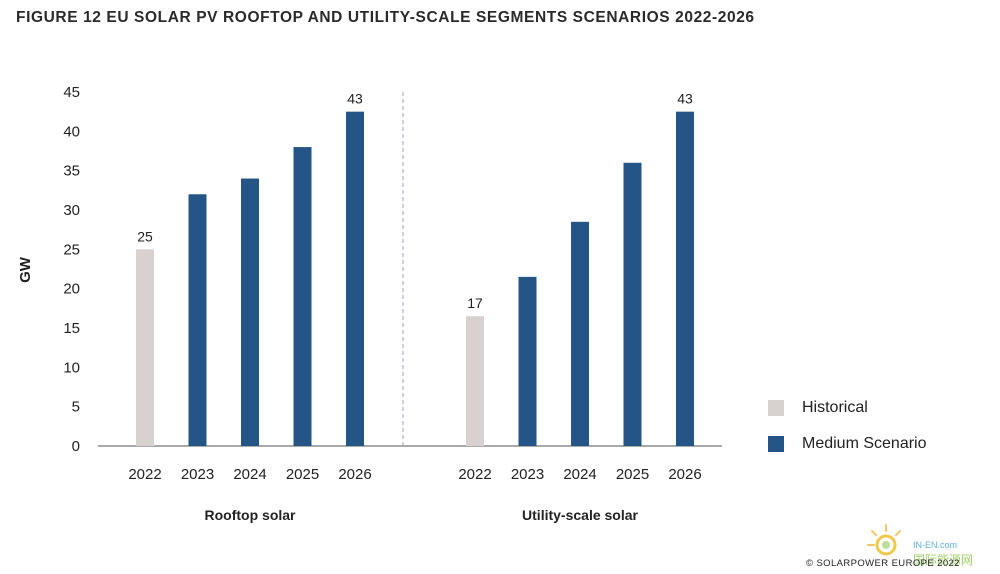  Describe the element at coordinates (835, 407) in the screenshot. I see `legend-label-historical: Historical` at that location.